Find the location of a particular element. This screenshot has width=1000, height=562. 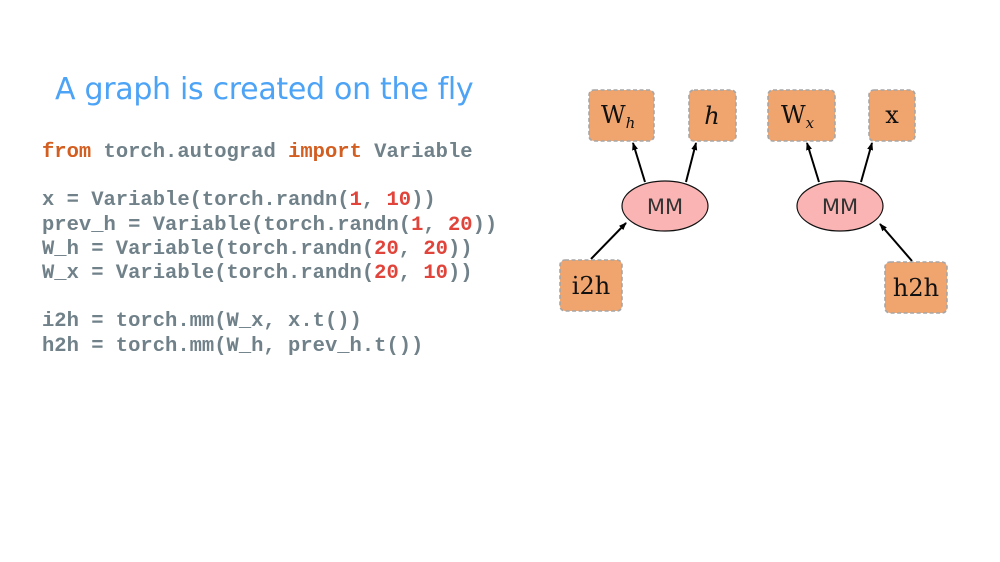

code-line: h2h = torch.mm(W_h, prev_h.t()) is located at coordinates (269, 347).